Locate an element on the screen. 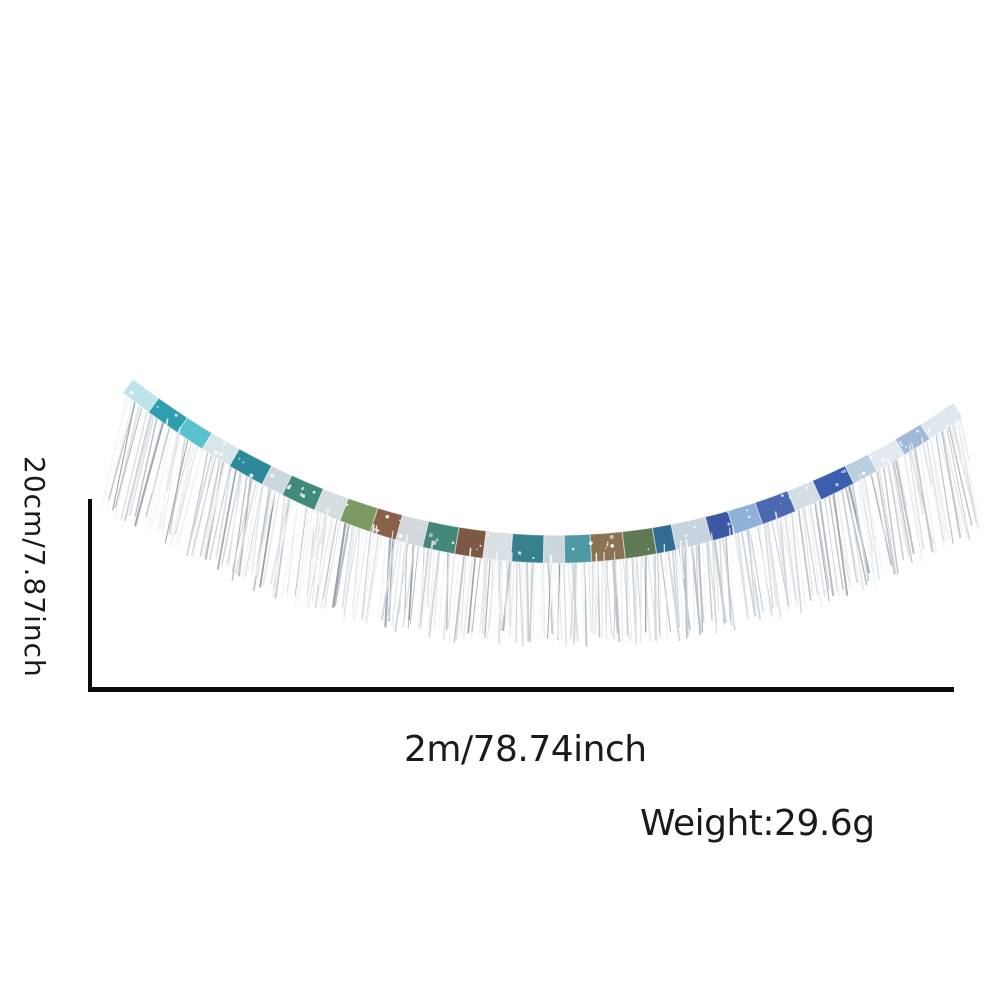 The image size is (1000, 1000). height-dimension-line is located at coordinates (90, 595).